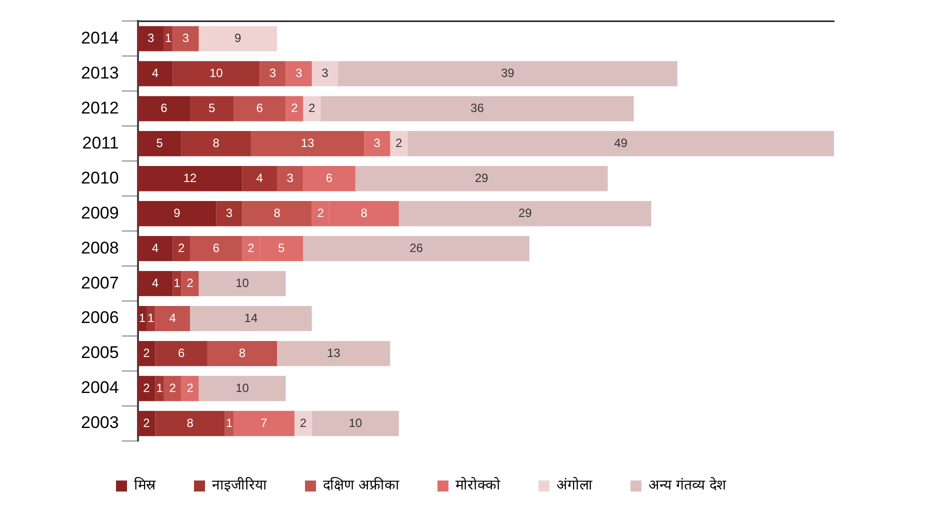 The height and width of the screenshot is (505, 932). I want to click on legend-label: दक्षिण अफ्रीका, so click(361, 485).